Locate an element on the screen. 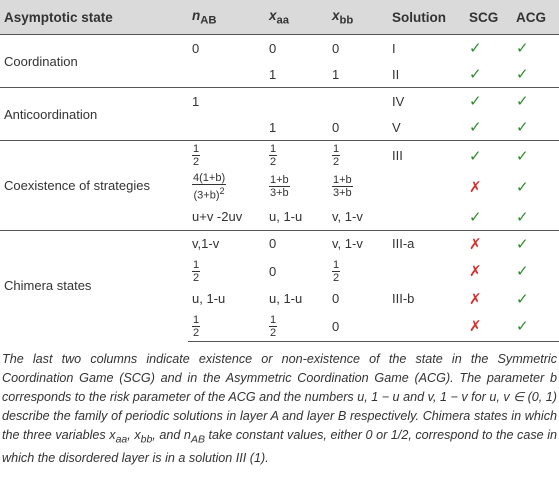 Image resolution: width=559 pixels, height=498 pixels. table-row: 1 0 V ✓ ✓ is located at coordinates (279, 127).